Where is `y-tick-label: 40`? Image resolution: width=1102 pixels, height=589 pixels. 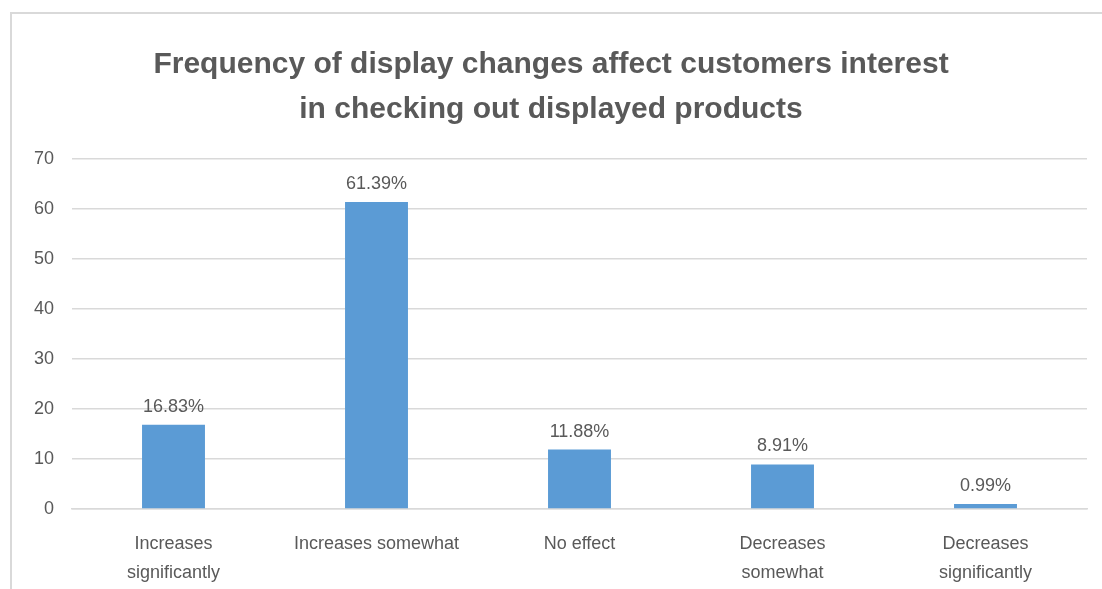 y-tick-label: 40 is located at coordinates (43, 307).